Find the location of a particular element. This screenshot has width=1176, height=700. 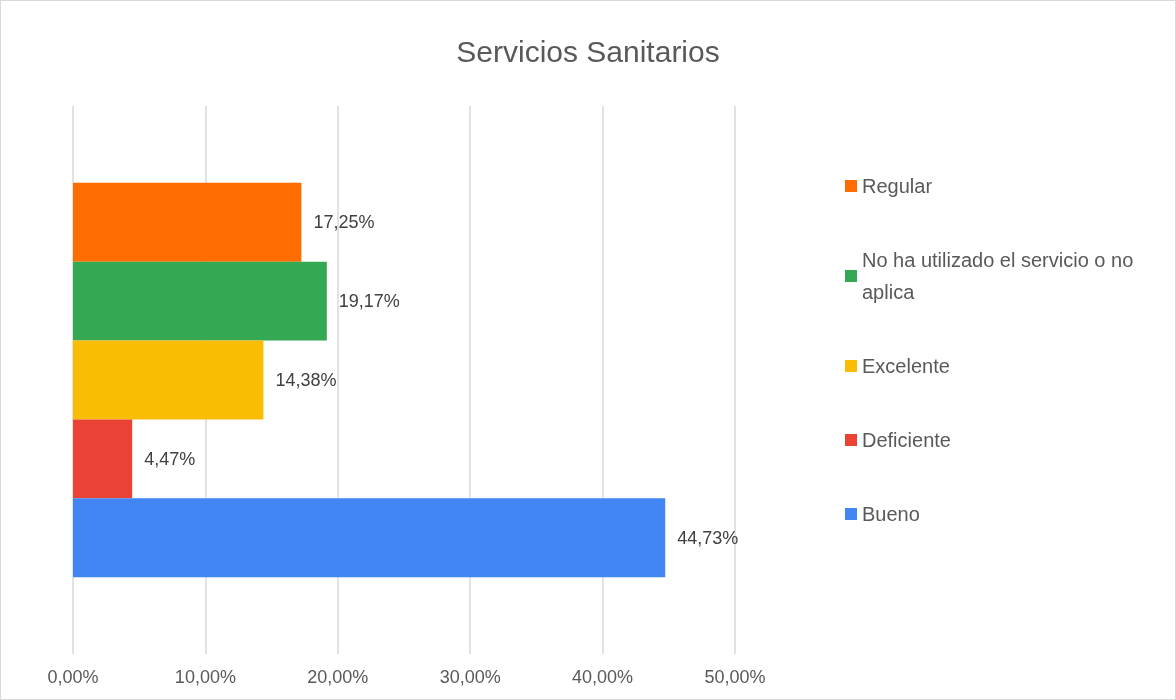

x-tick-label: 0,00% is located at coordinates (73, 677).